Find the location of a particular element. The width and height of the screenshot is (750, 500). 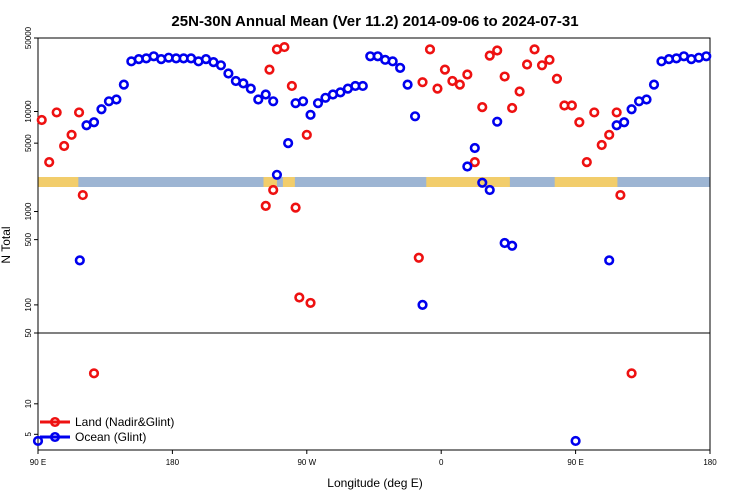

legend-item-ocean: Ocean (Glint) is located at coordinates (93, 437).